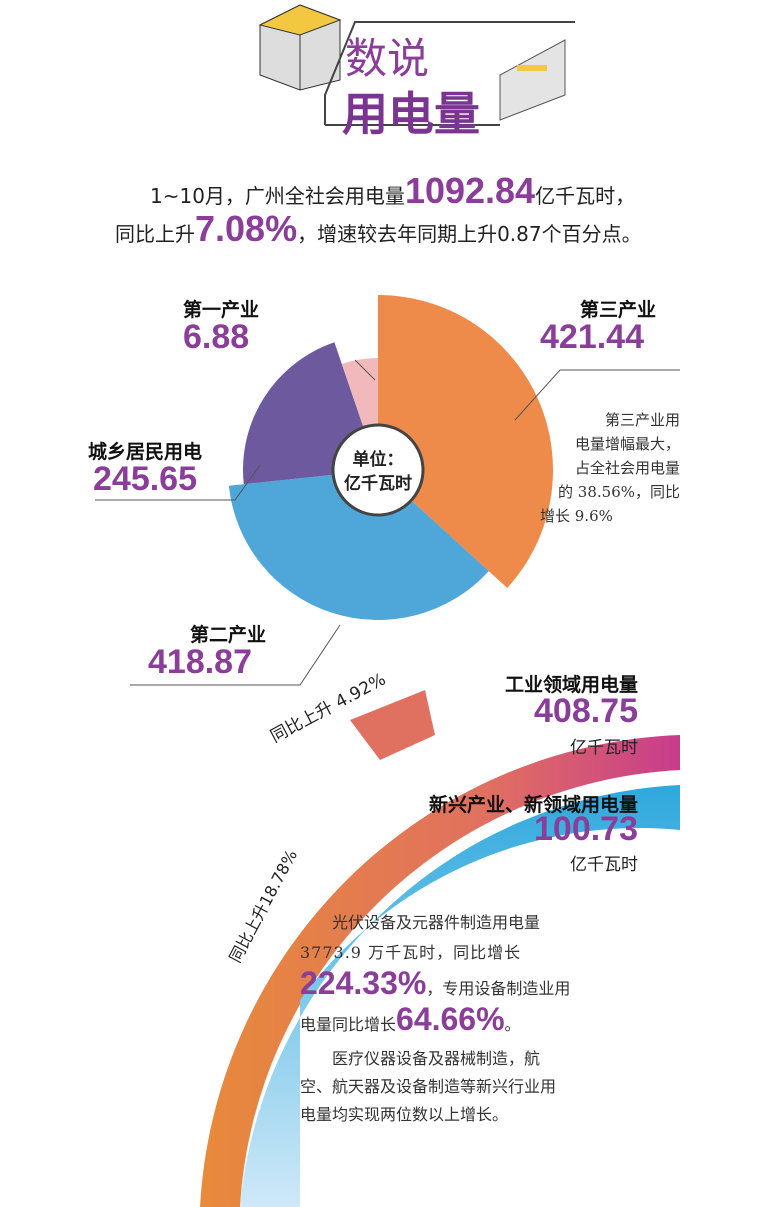 The height and width of the screenshot is (1207, 780). I want to click on total-value: 1092.84, so click(470, 190).